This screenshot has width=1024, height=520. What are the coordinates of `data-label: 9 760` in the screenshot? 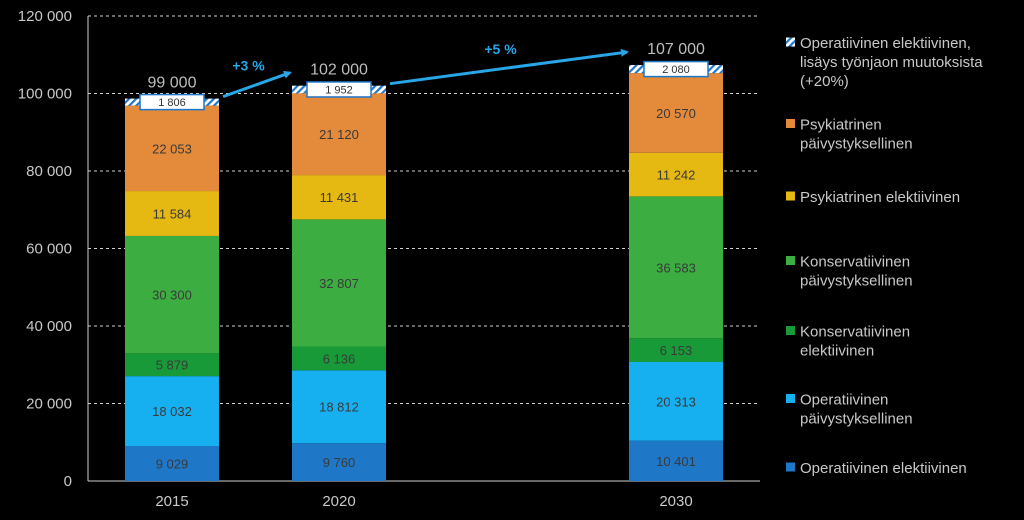 It's located at (339, 462).